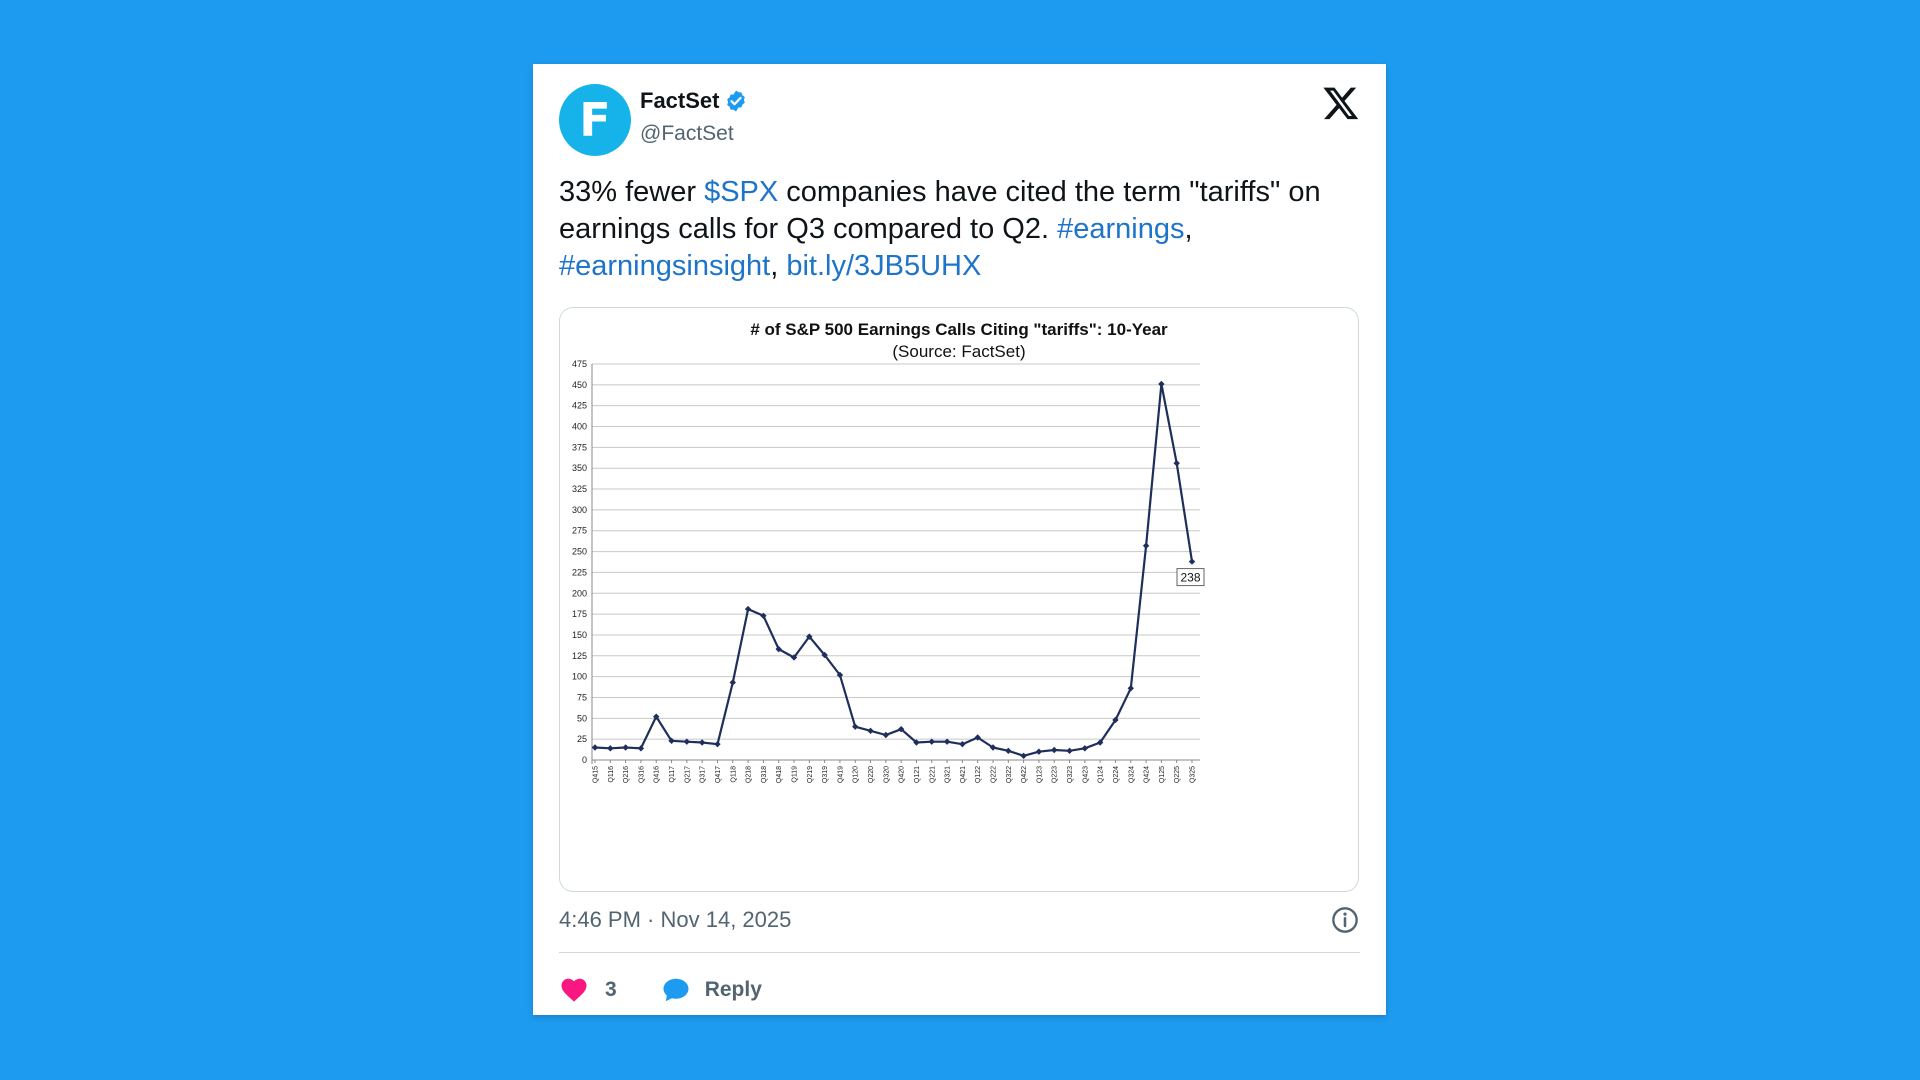 The height and width of the screenshot is (1080, 1920). What do you see at coordinates (574, 990) in the screenshot?
I see `like-heart-icon` at bounding box center [574, 990].